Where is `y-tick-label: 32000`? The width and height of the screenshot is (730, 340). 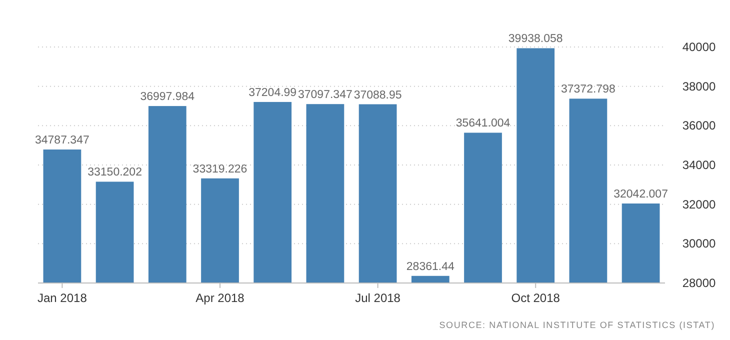 y-tick-label: 32000 is located at coordinates (699, 204).